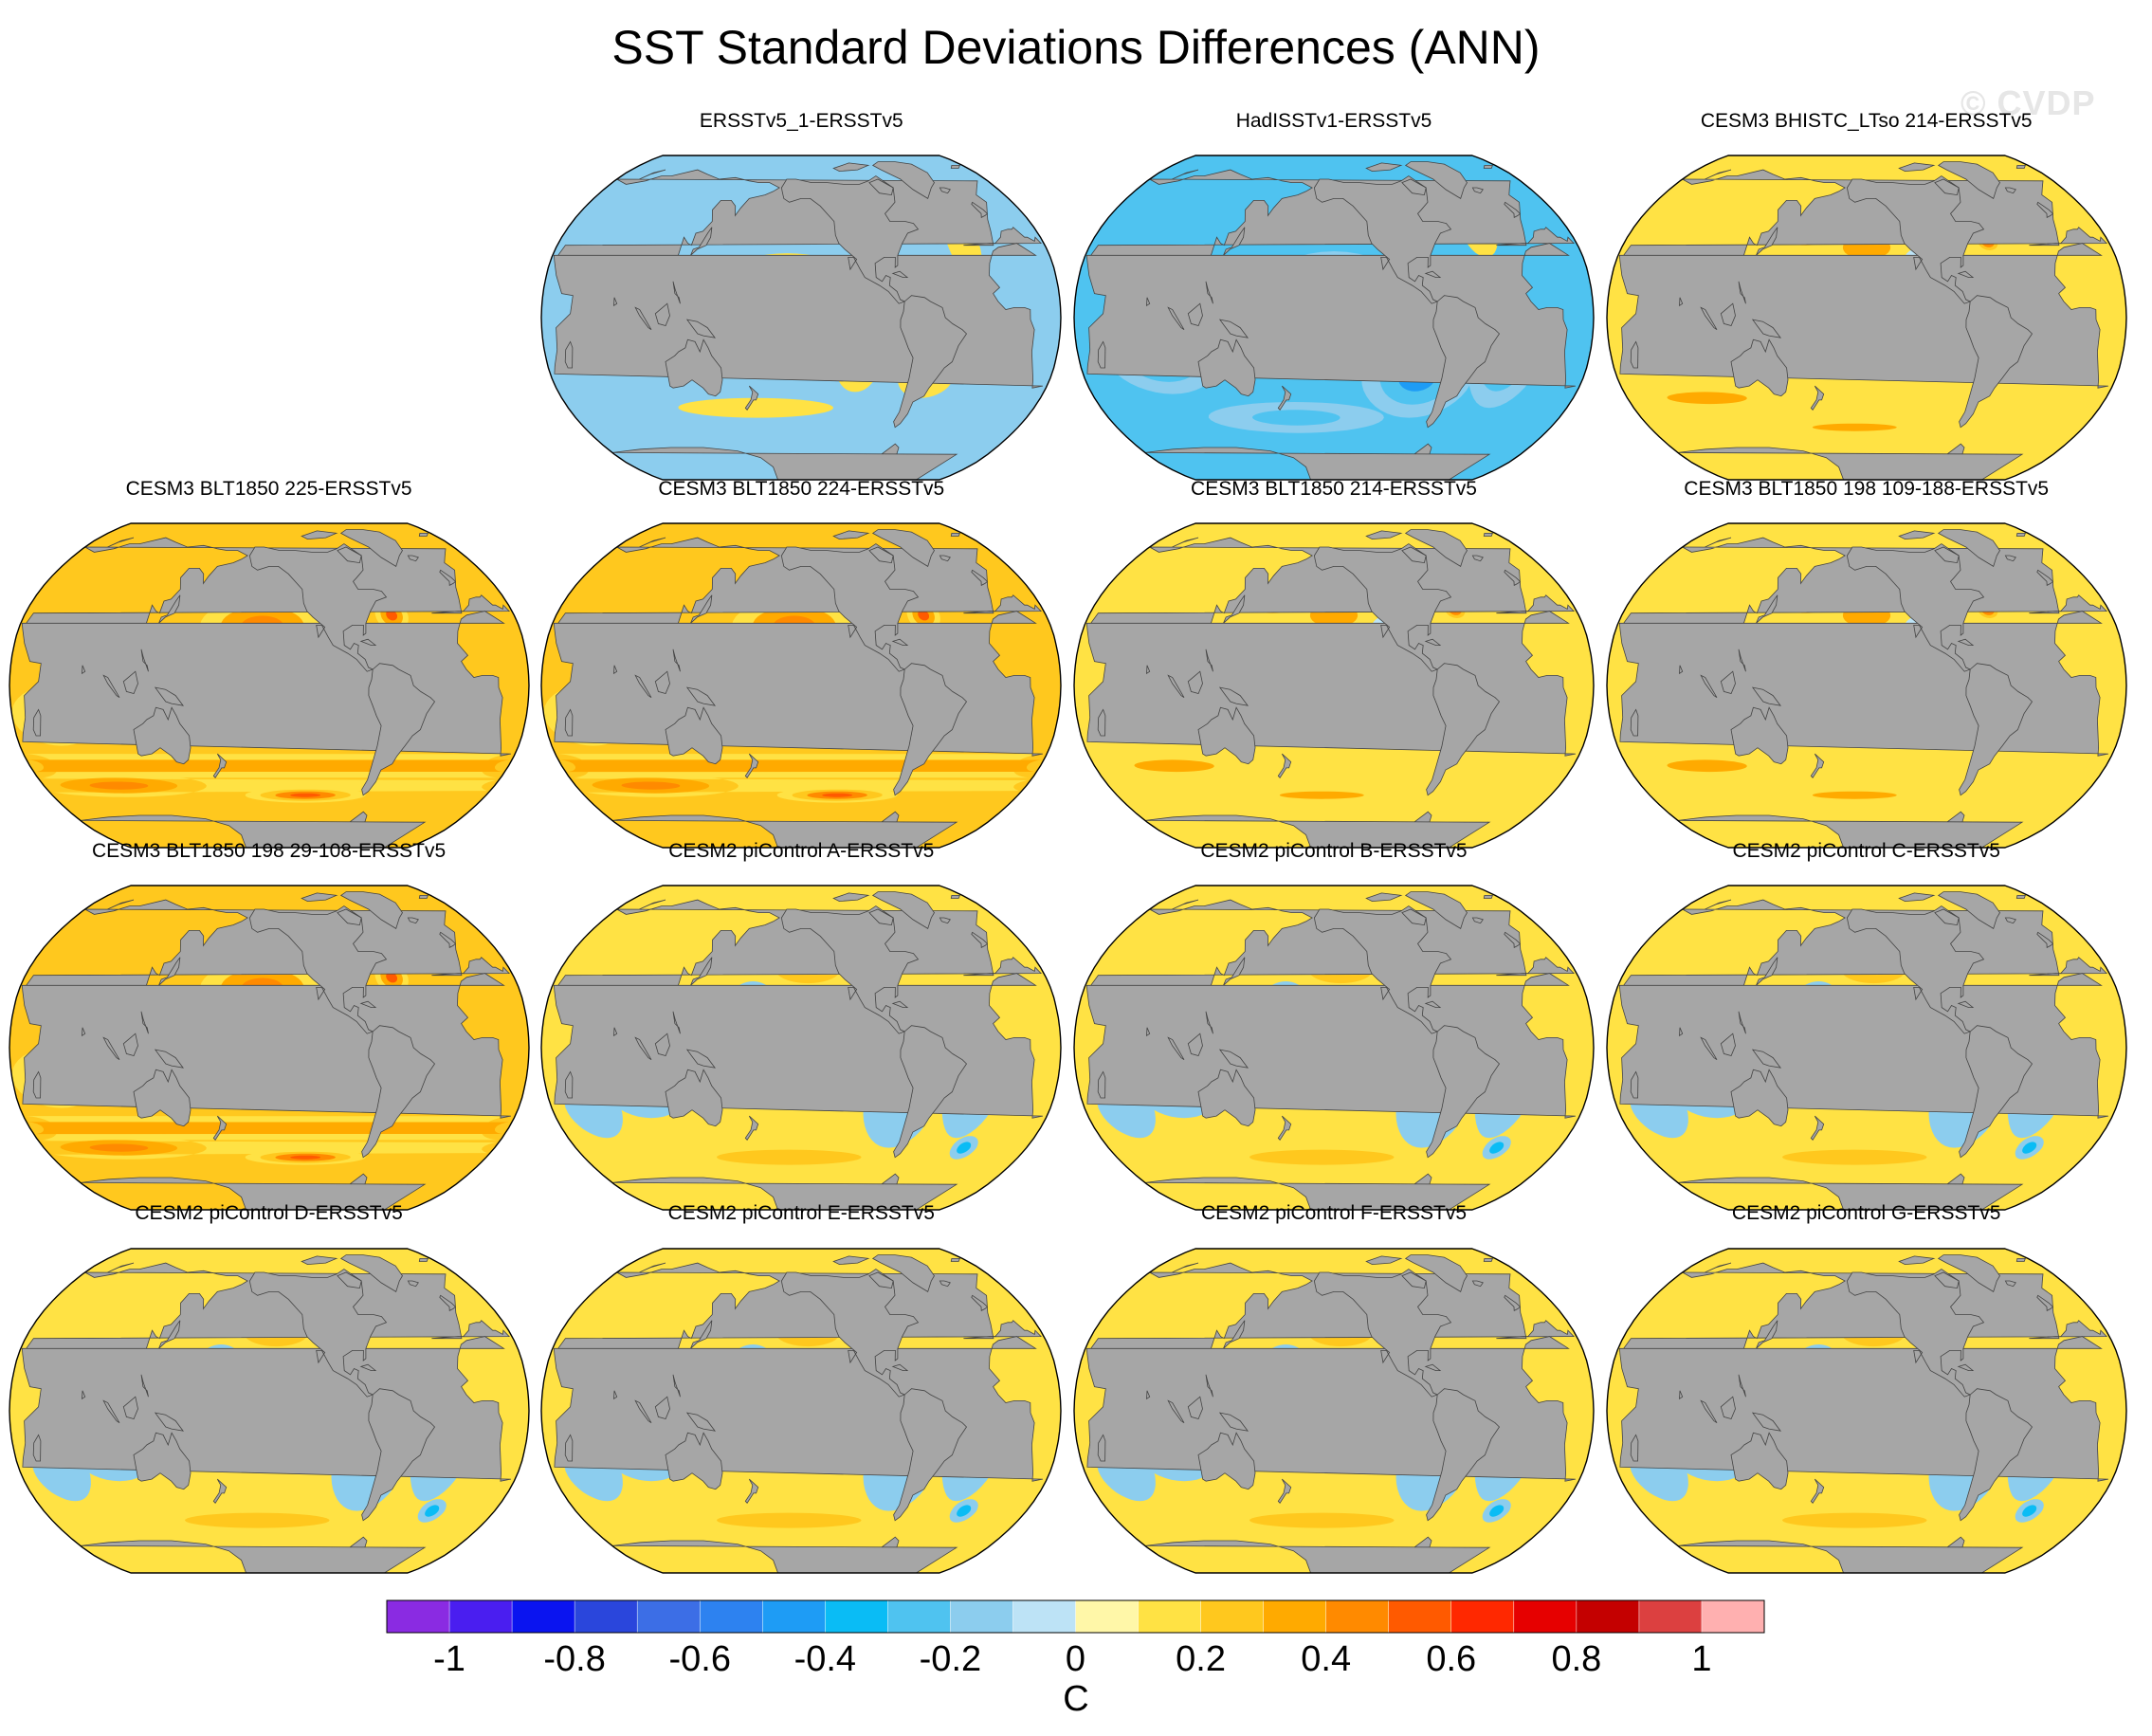 The image size is (2152, 1736). Describe the element at coordinates (1334, 488) in the screenshot. I see `panel-title: CESM3 BLT1850 214-ERSSTv5` at that location.